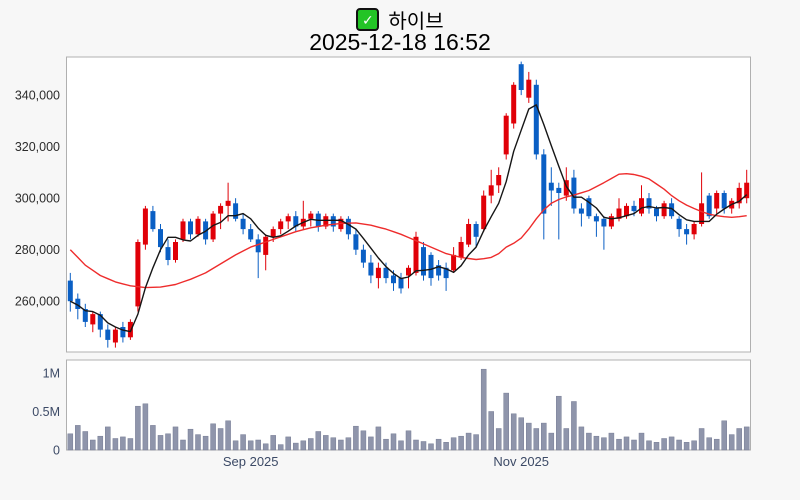  I want to click on volume-tick-label: 1M, so click(51, 374).